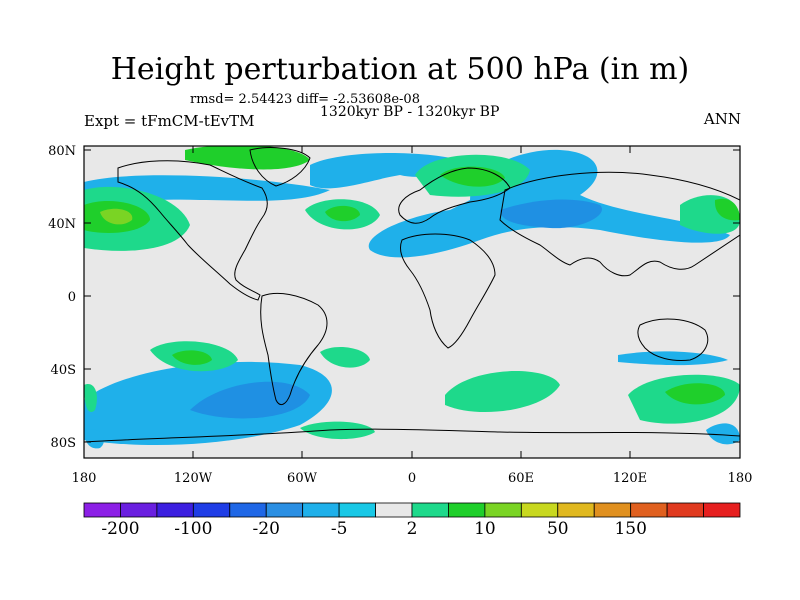 The height and width of the screenshot is (600, 800). I want to click on pos-region-australia-south-core, so click(695, 394).